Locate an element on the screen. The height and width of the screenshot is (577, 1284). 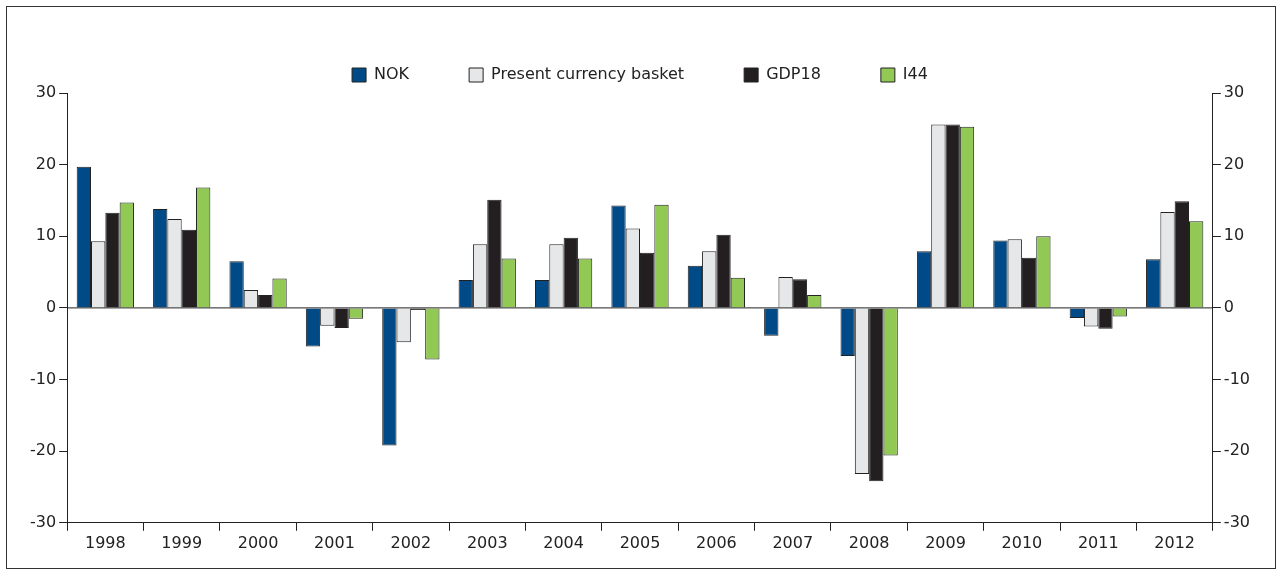
y2-tick-label: 10 is located at coordinates (1234, 235).